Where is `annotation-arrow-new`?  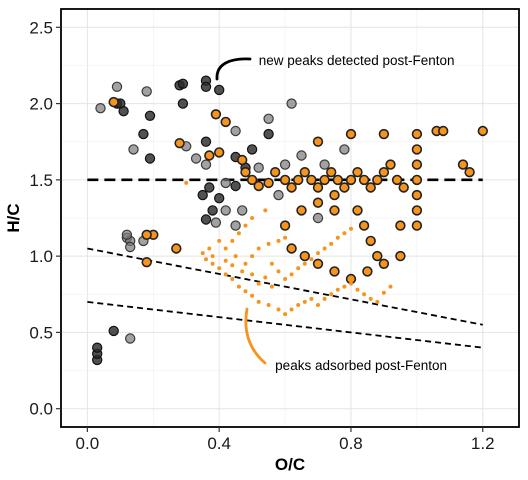
annotation-arrow-new is located at coordinates (233, 69).